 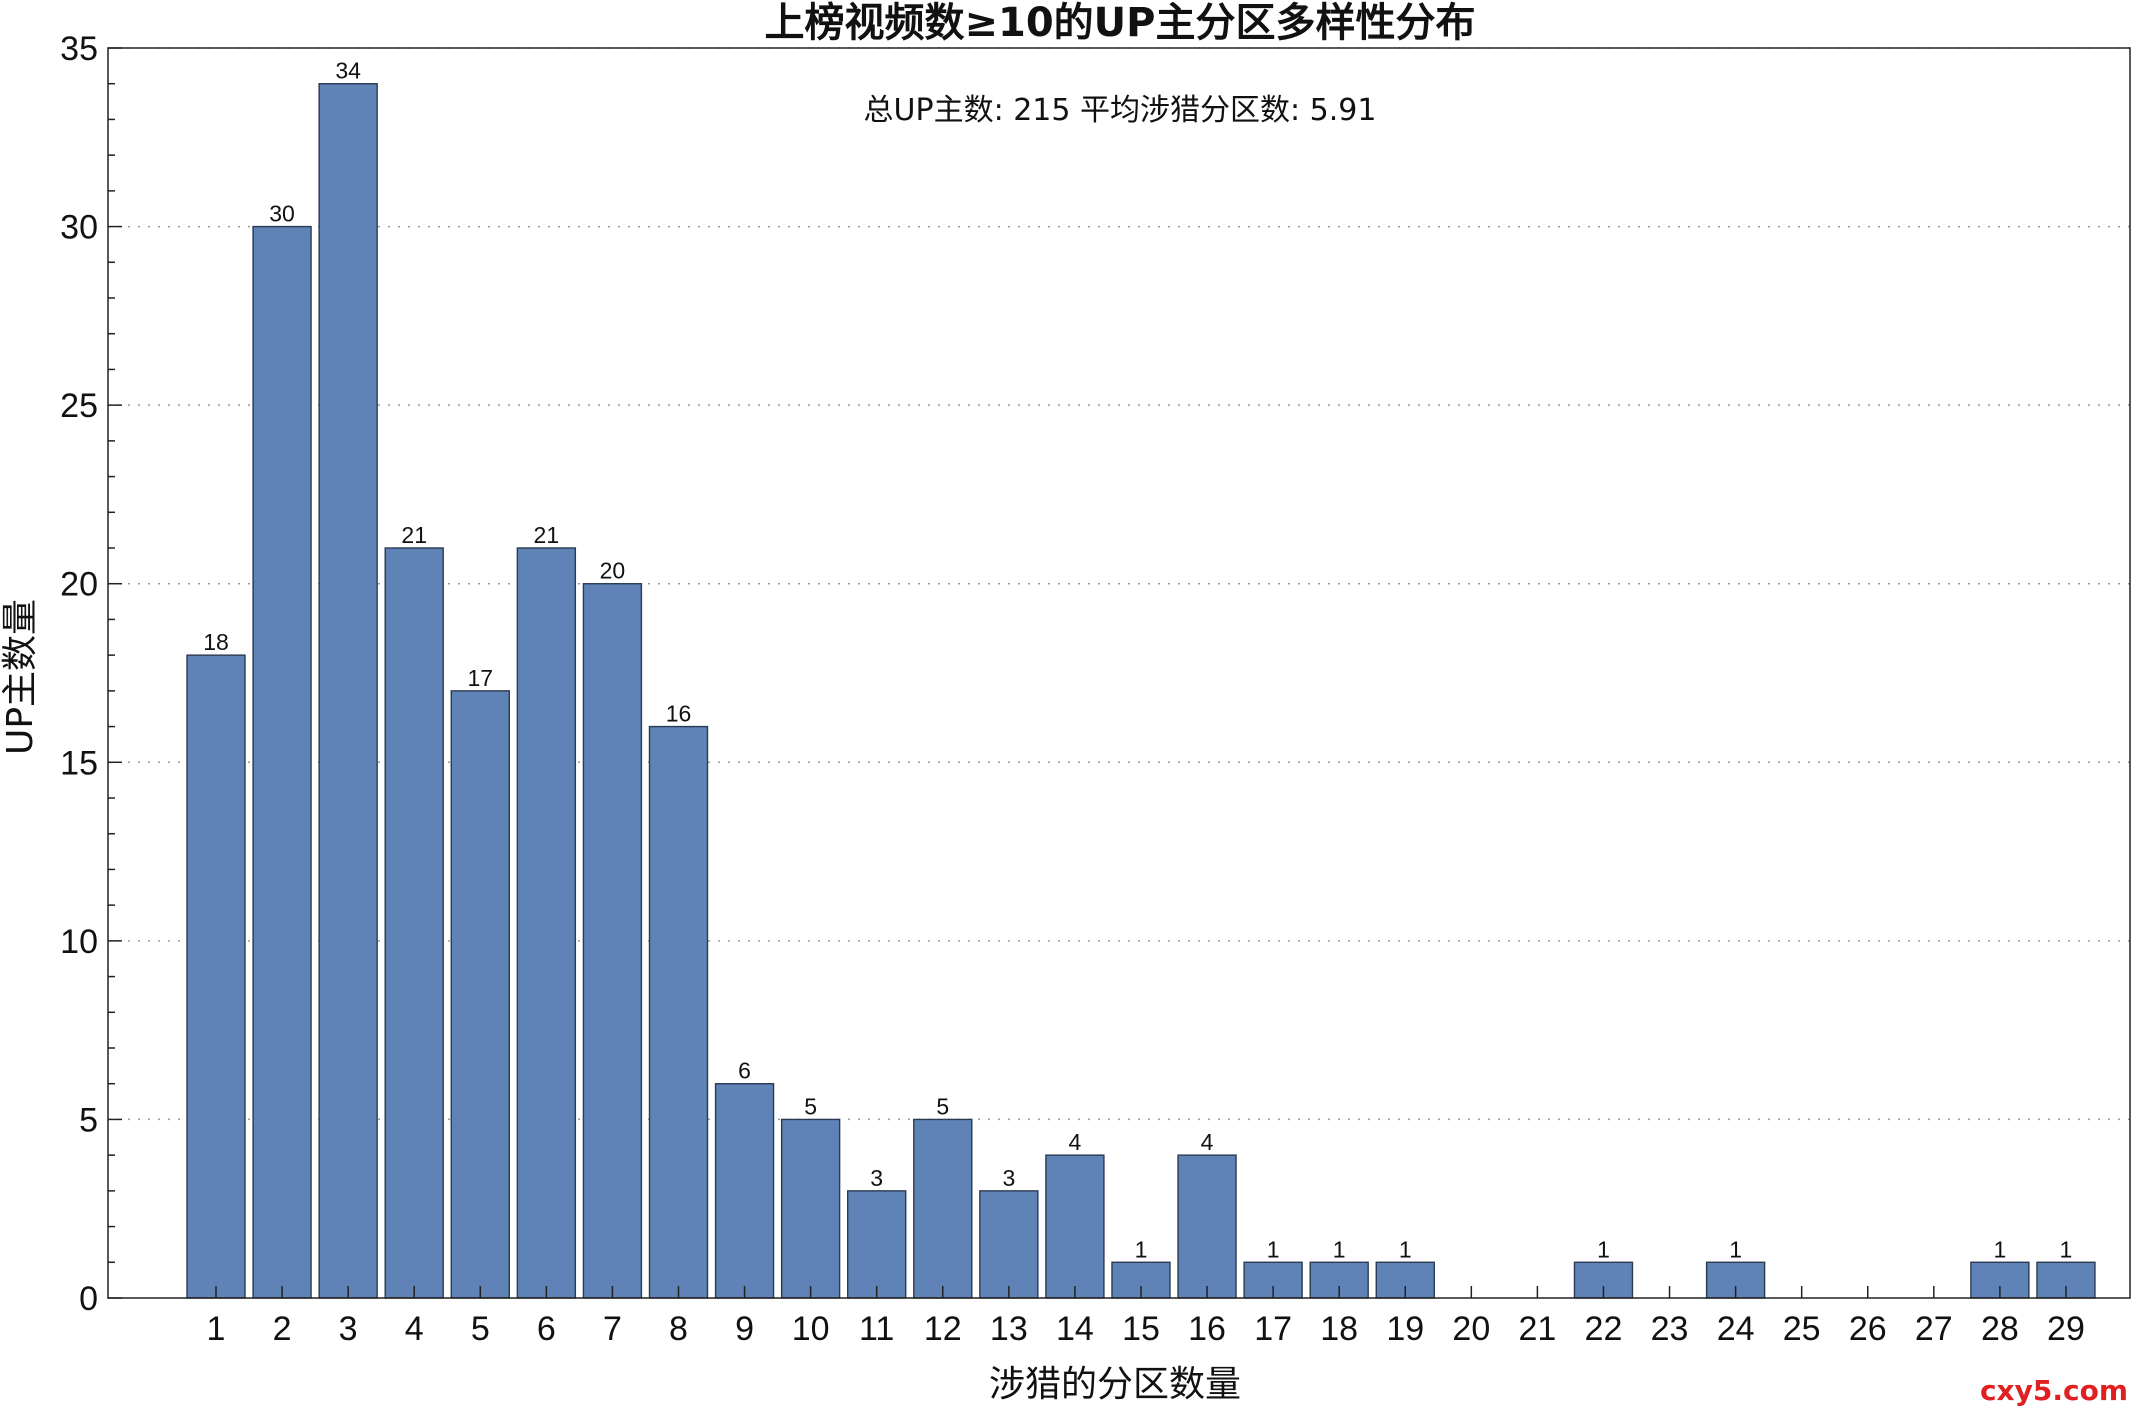 I want to click on x-axis-label: 涉猎的分区数量, so click(x=1115, y=1384).